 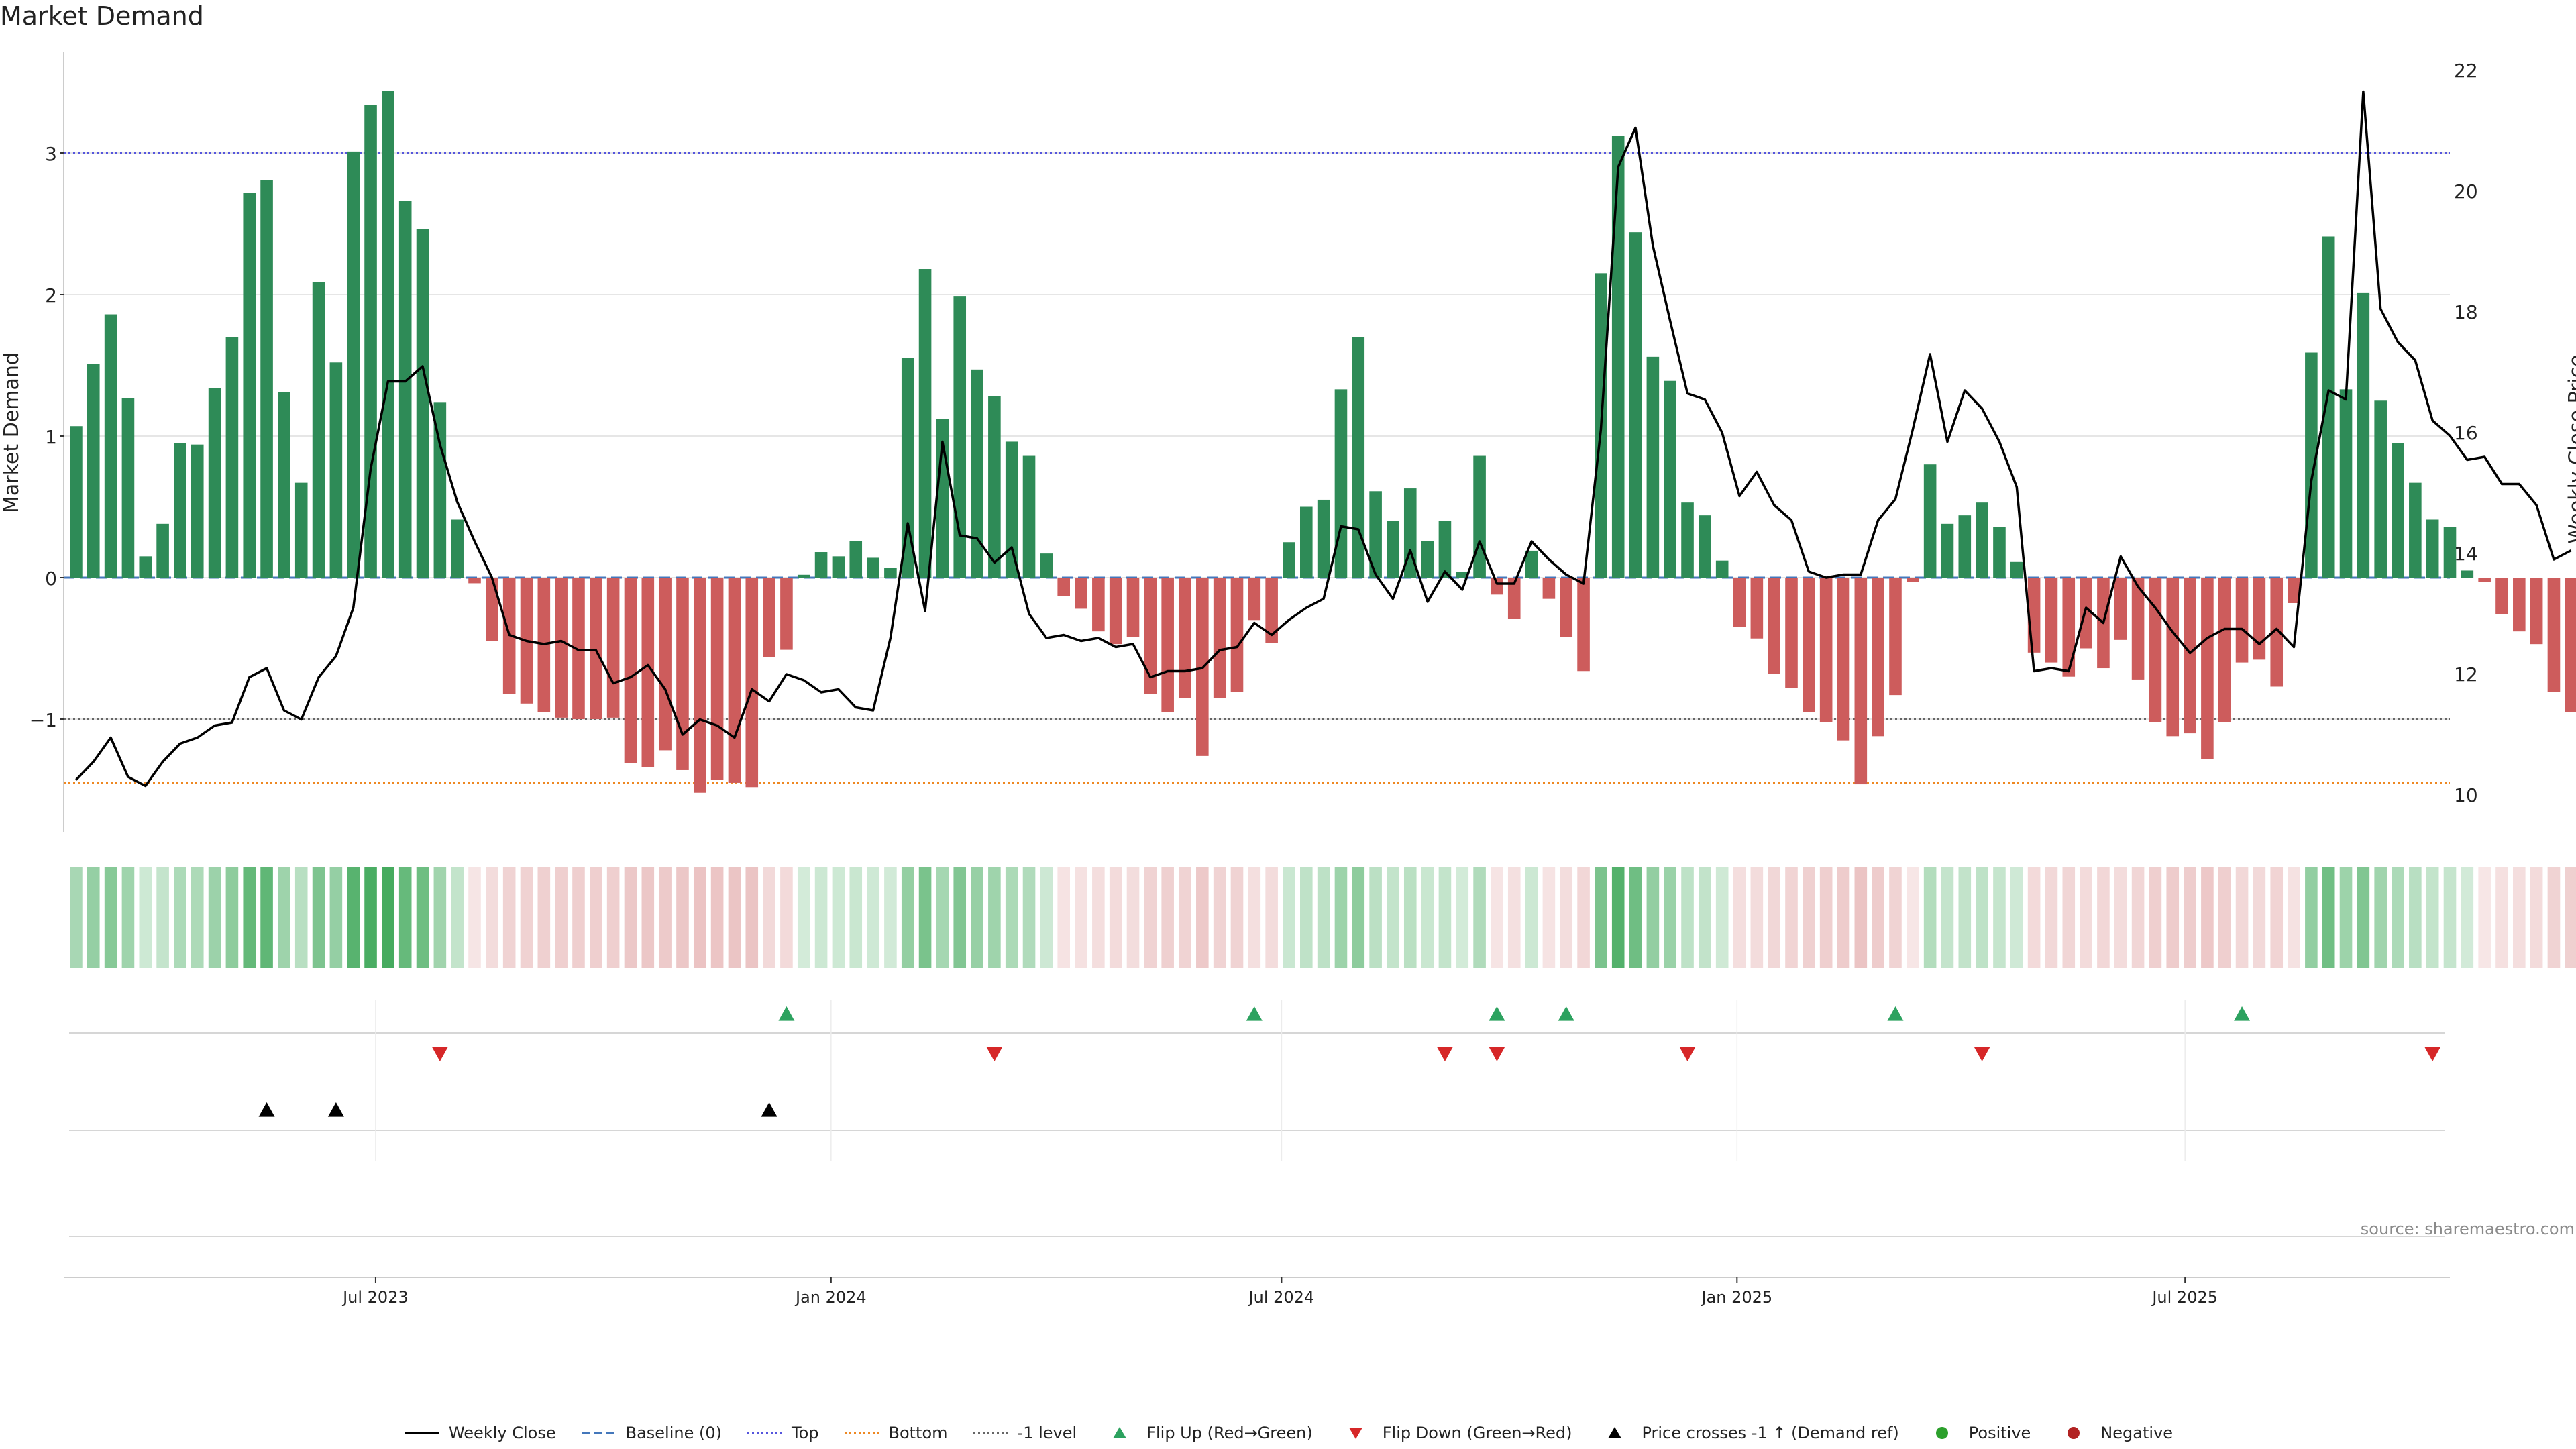 What do you see at coordinates (2137, 1433) in the screenshot?
I see `legend-label: Negative` at bounding box center [2137, 1433].